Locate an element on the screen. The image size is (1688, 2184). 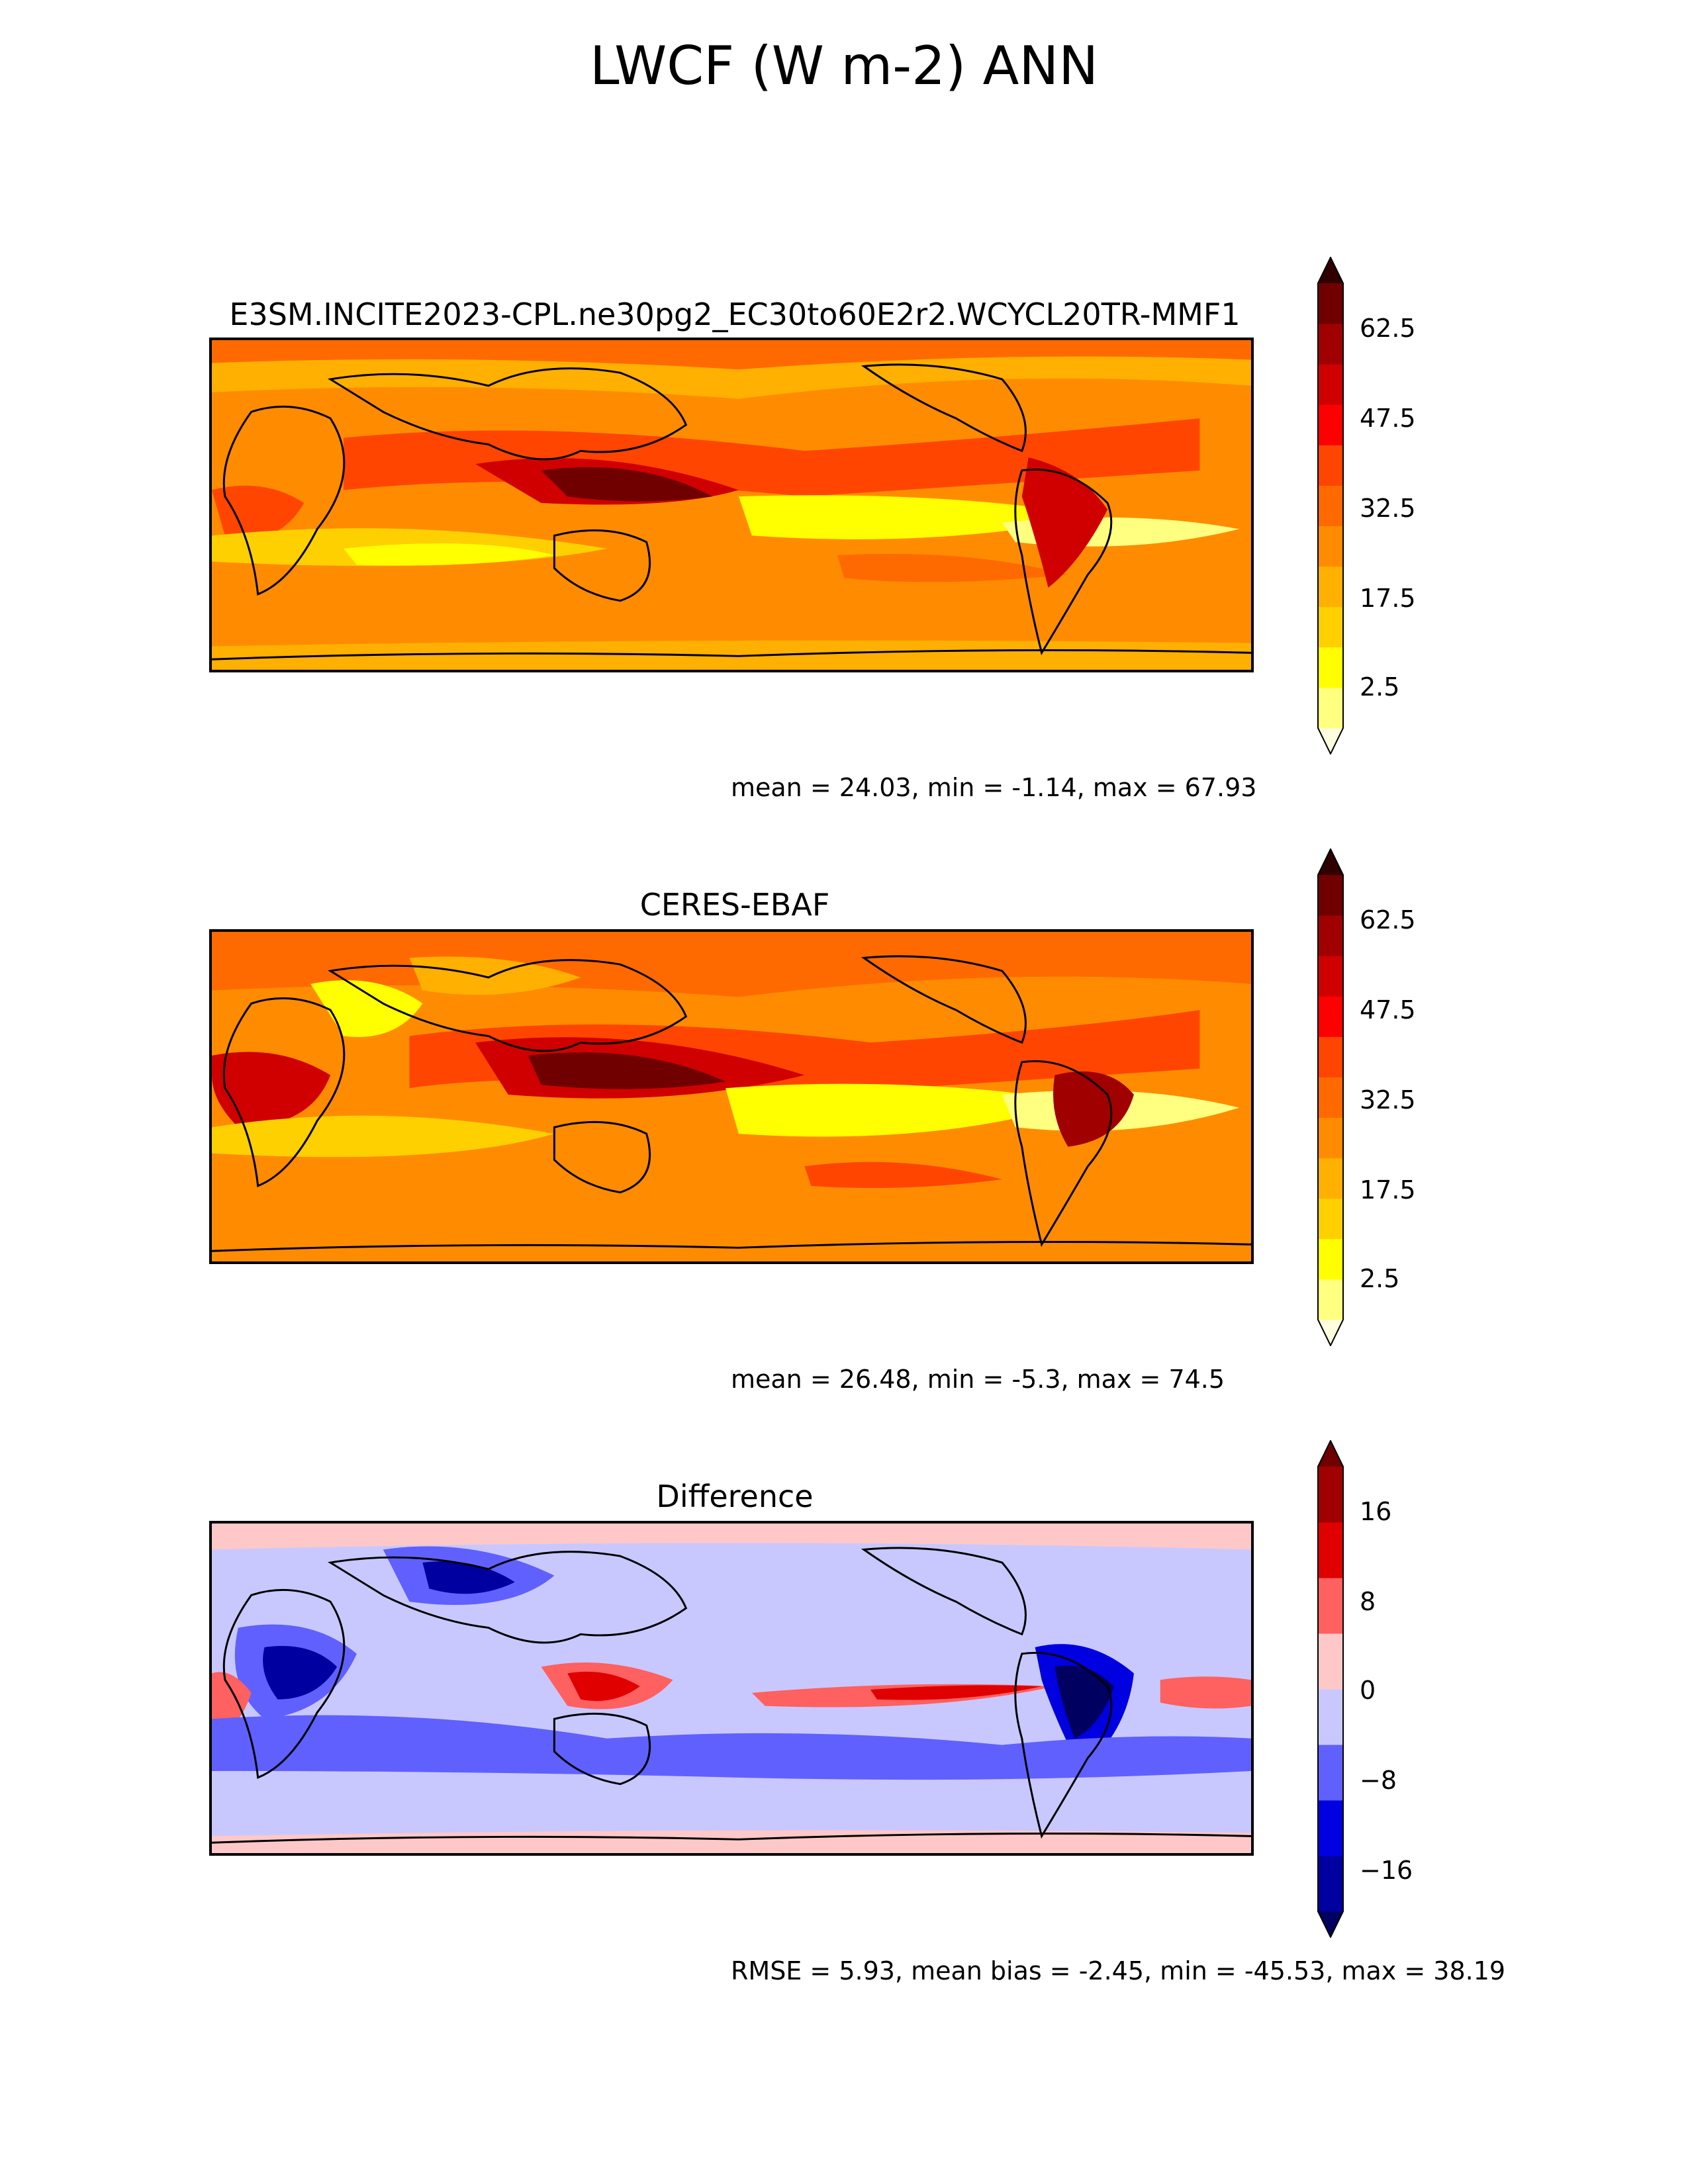
obs-map is located at coordinates (731, 1096).